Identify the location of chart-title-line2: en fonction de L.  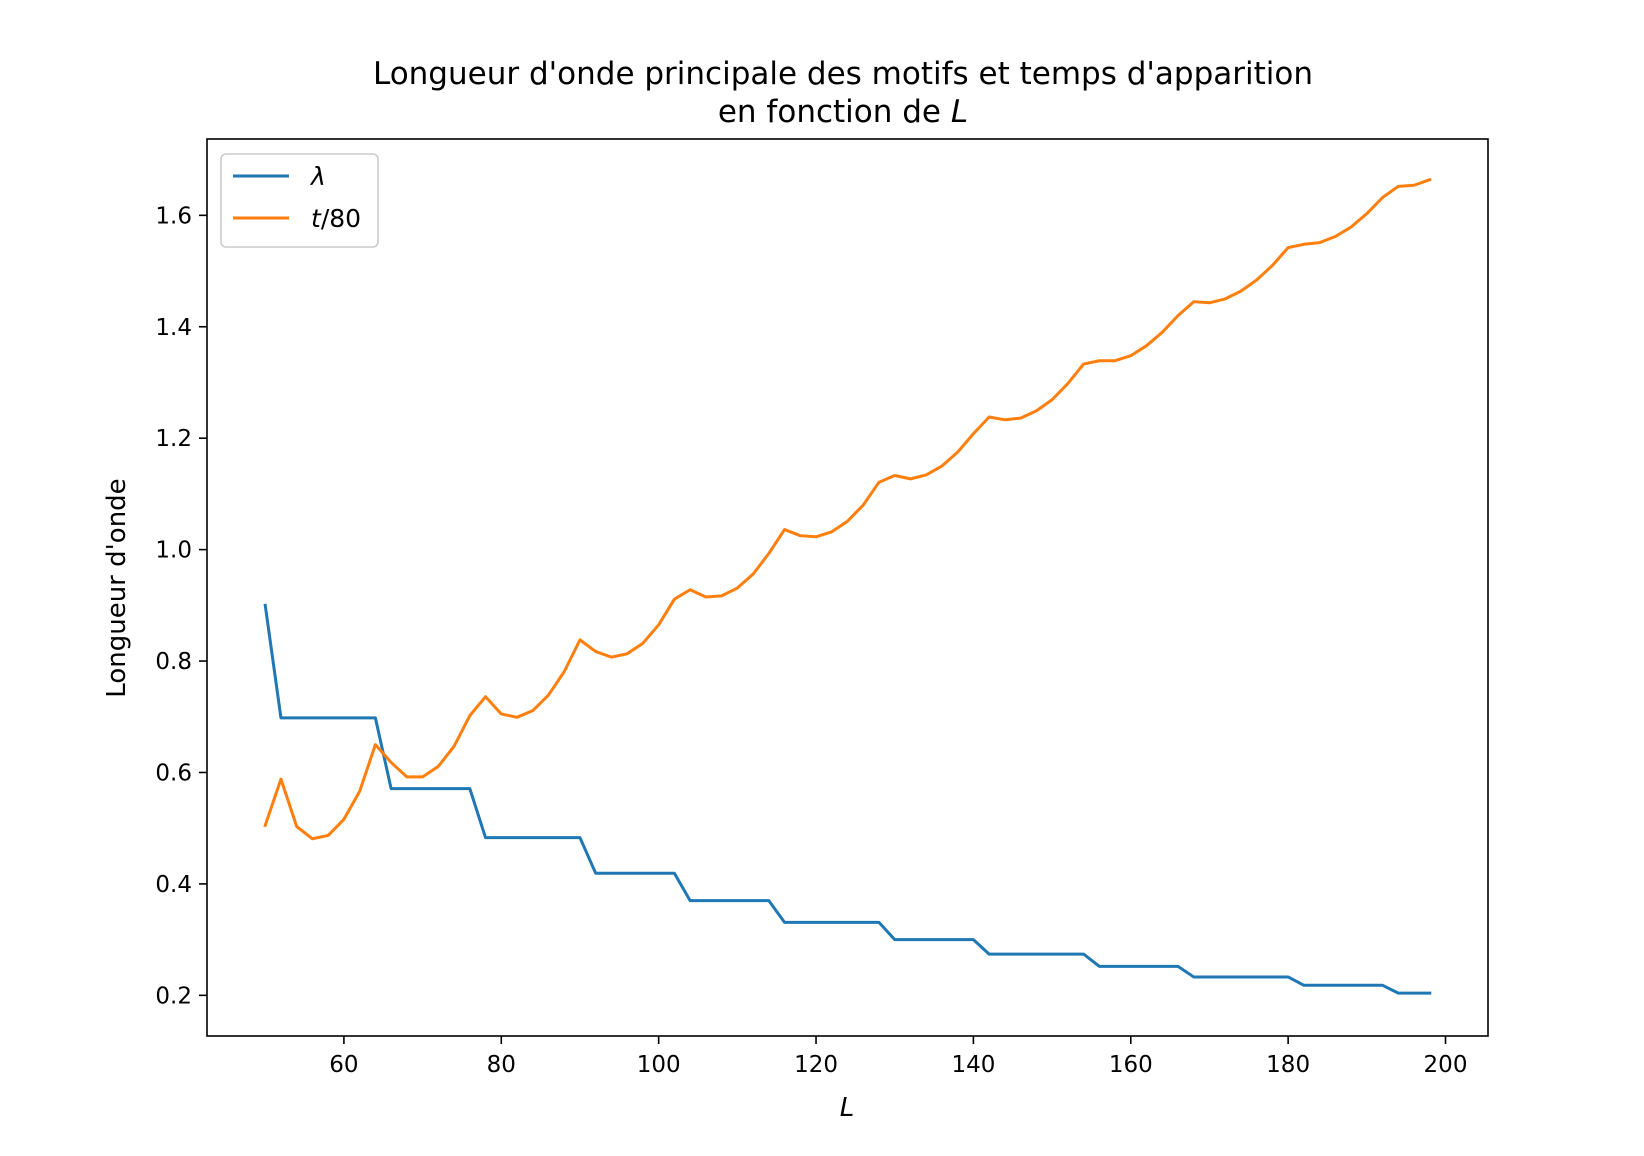
(843, 112).